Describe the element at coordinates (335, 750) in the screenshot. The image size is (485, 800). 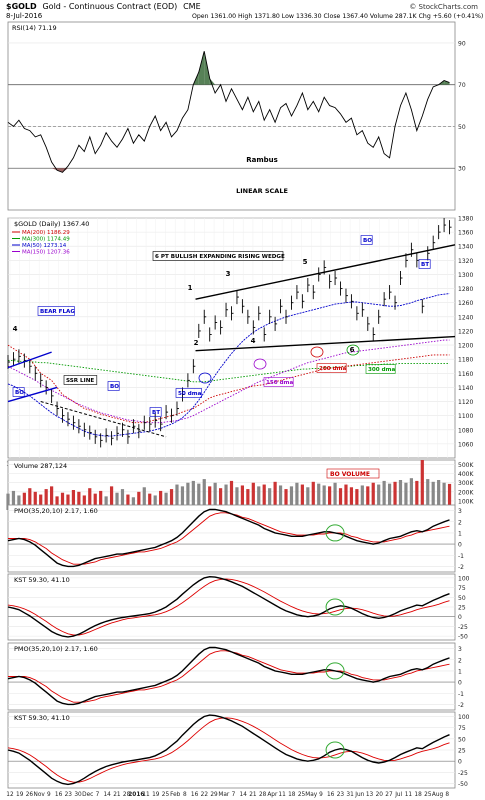
I see `kst-2-crossover-circle` at that location.